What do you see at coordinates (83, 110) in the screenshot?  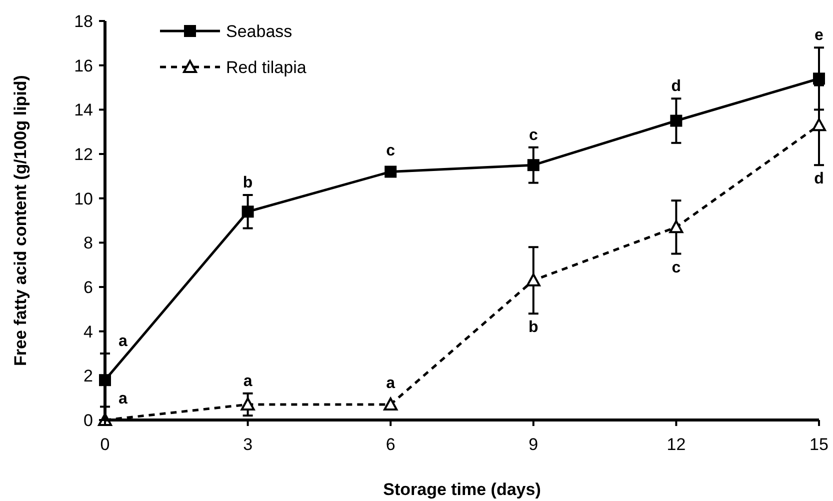 I see `y-tick-label: 14` at bounding box center [83, 110].